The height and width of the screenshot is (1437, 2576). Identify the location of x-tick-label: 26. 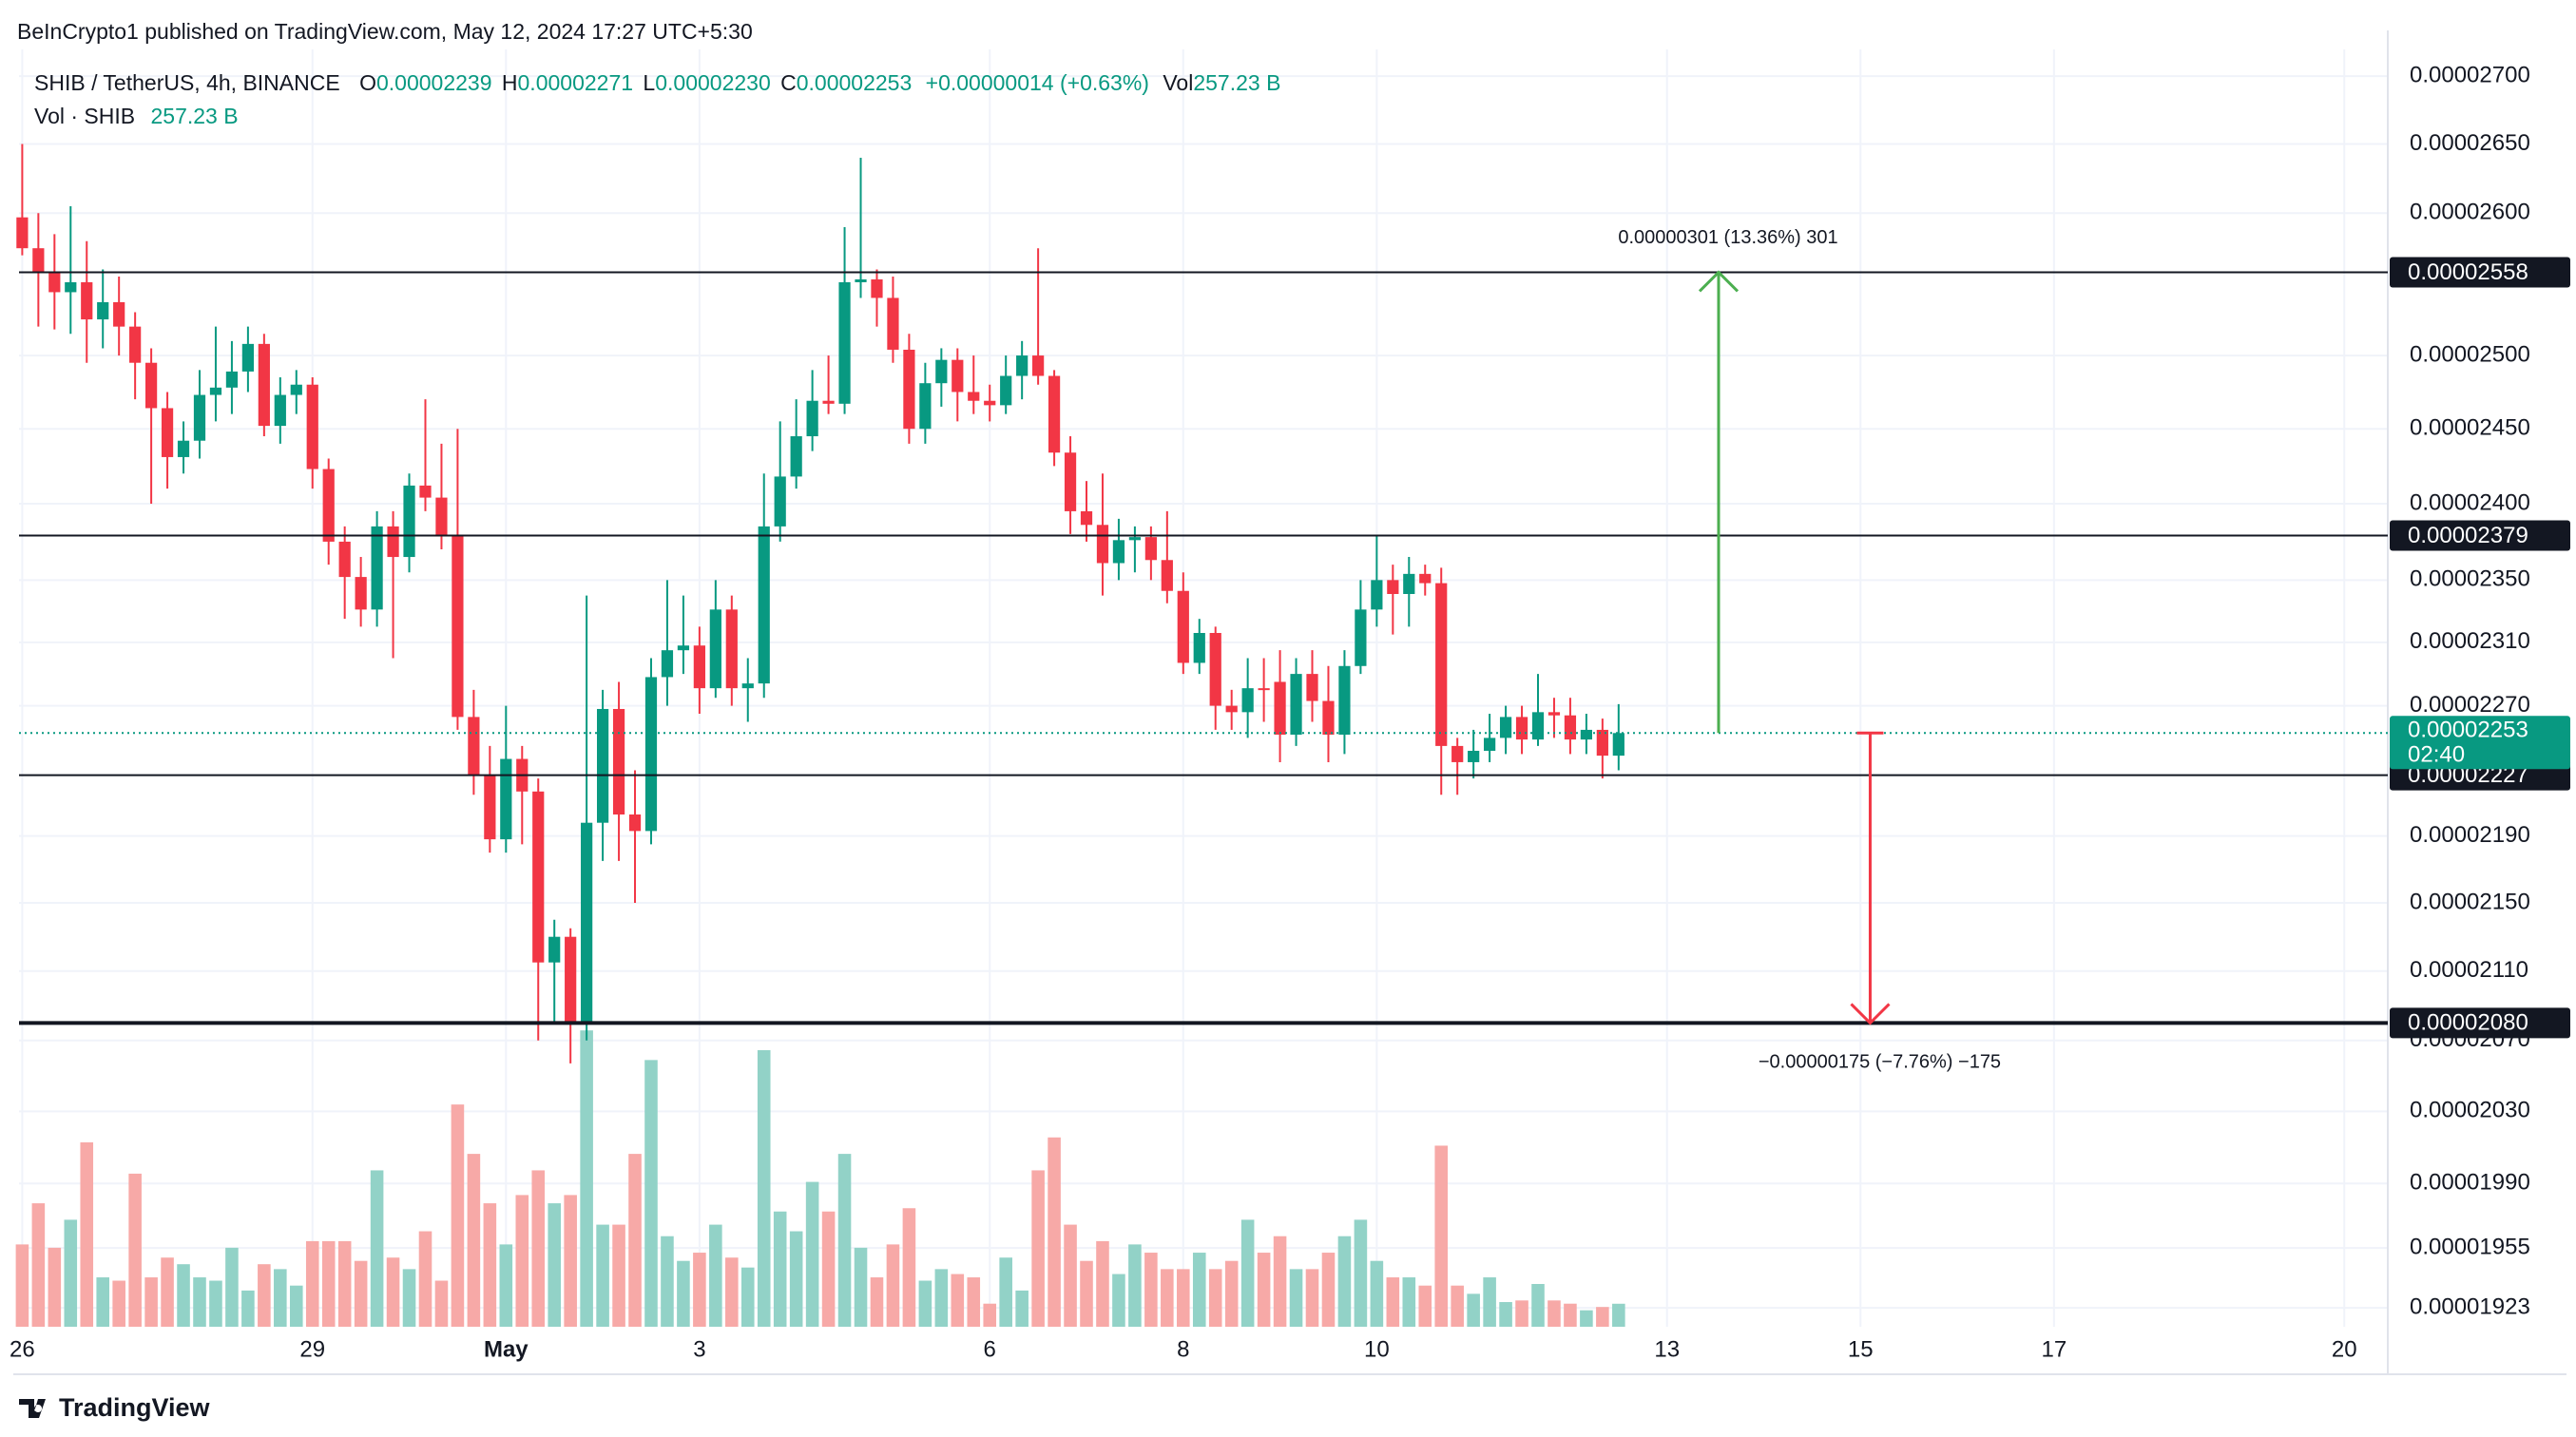
(23, 1349).